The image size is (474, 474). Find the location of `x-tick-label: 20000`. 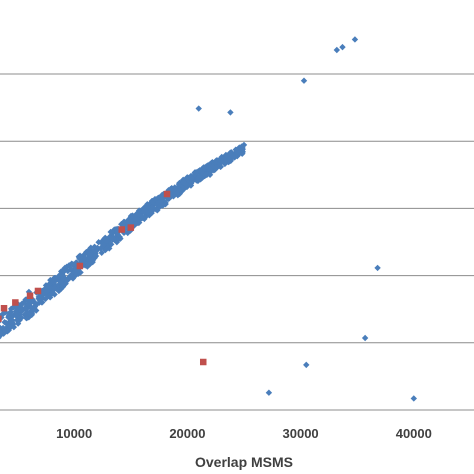

x-tick-label: 20000 is located at coordinates (187, 433).